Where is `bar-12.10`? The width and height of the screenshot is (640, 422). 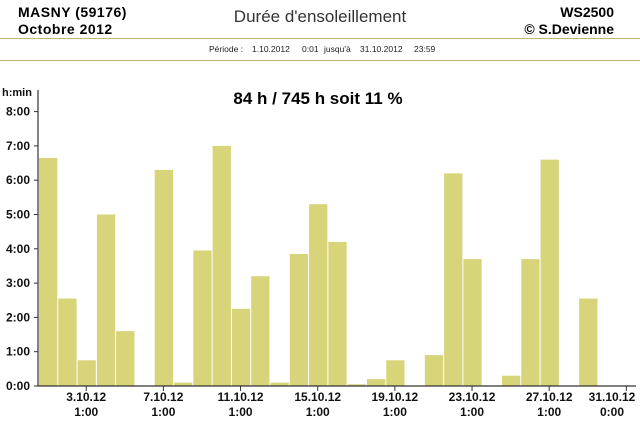 bar-12.10 is located at coordinates (260, 331).